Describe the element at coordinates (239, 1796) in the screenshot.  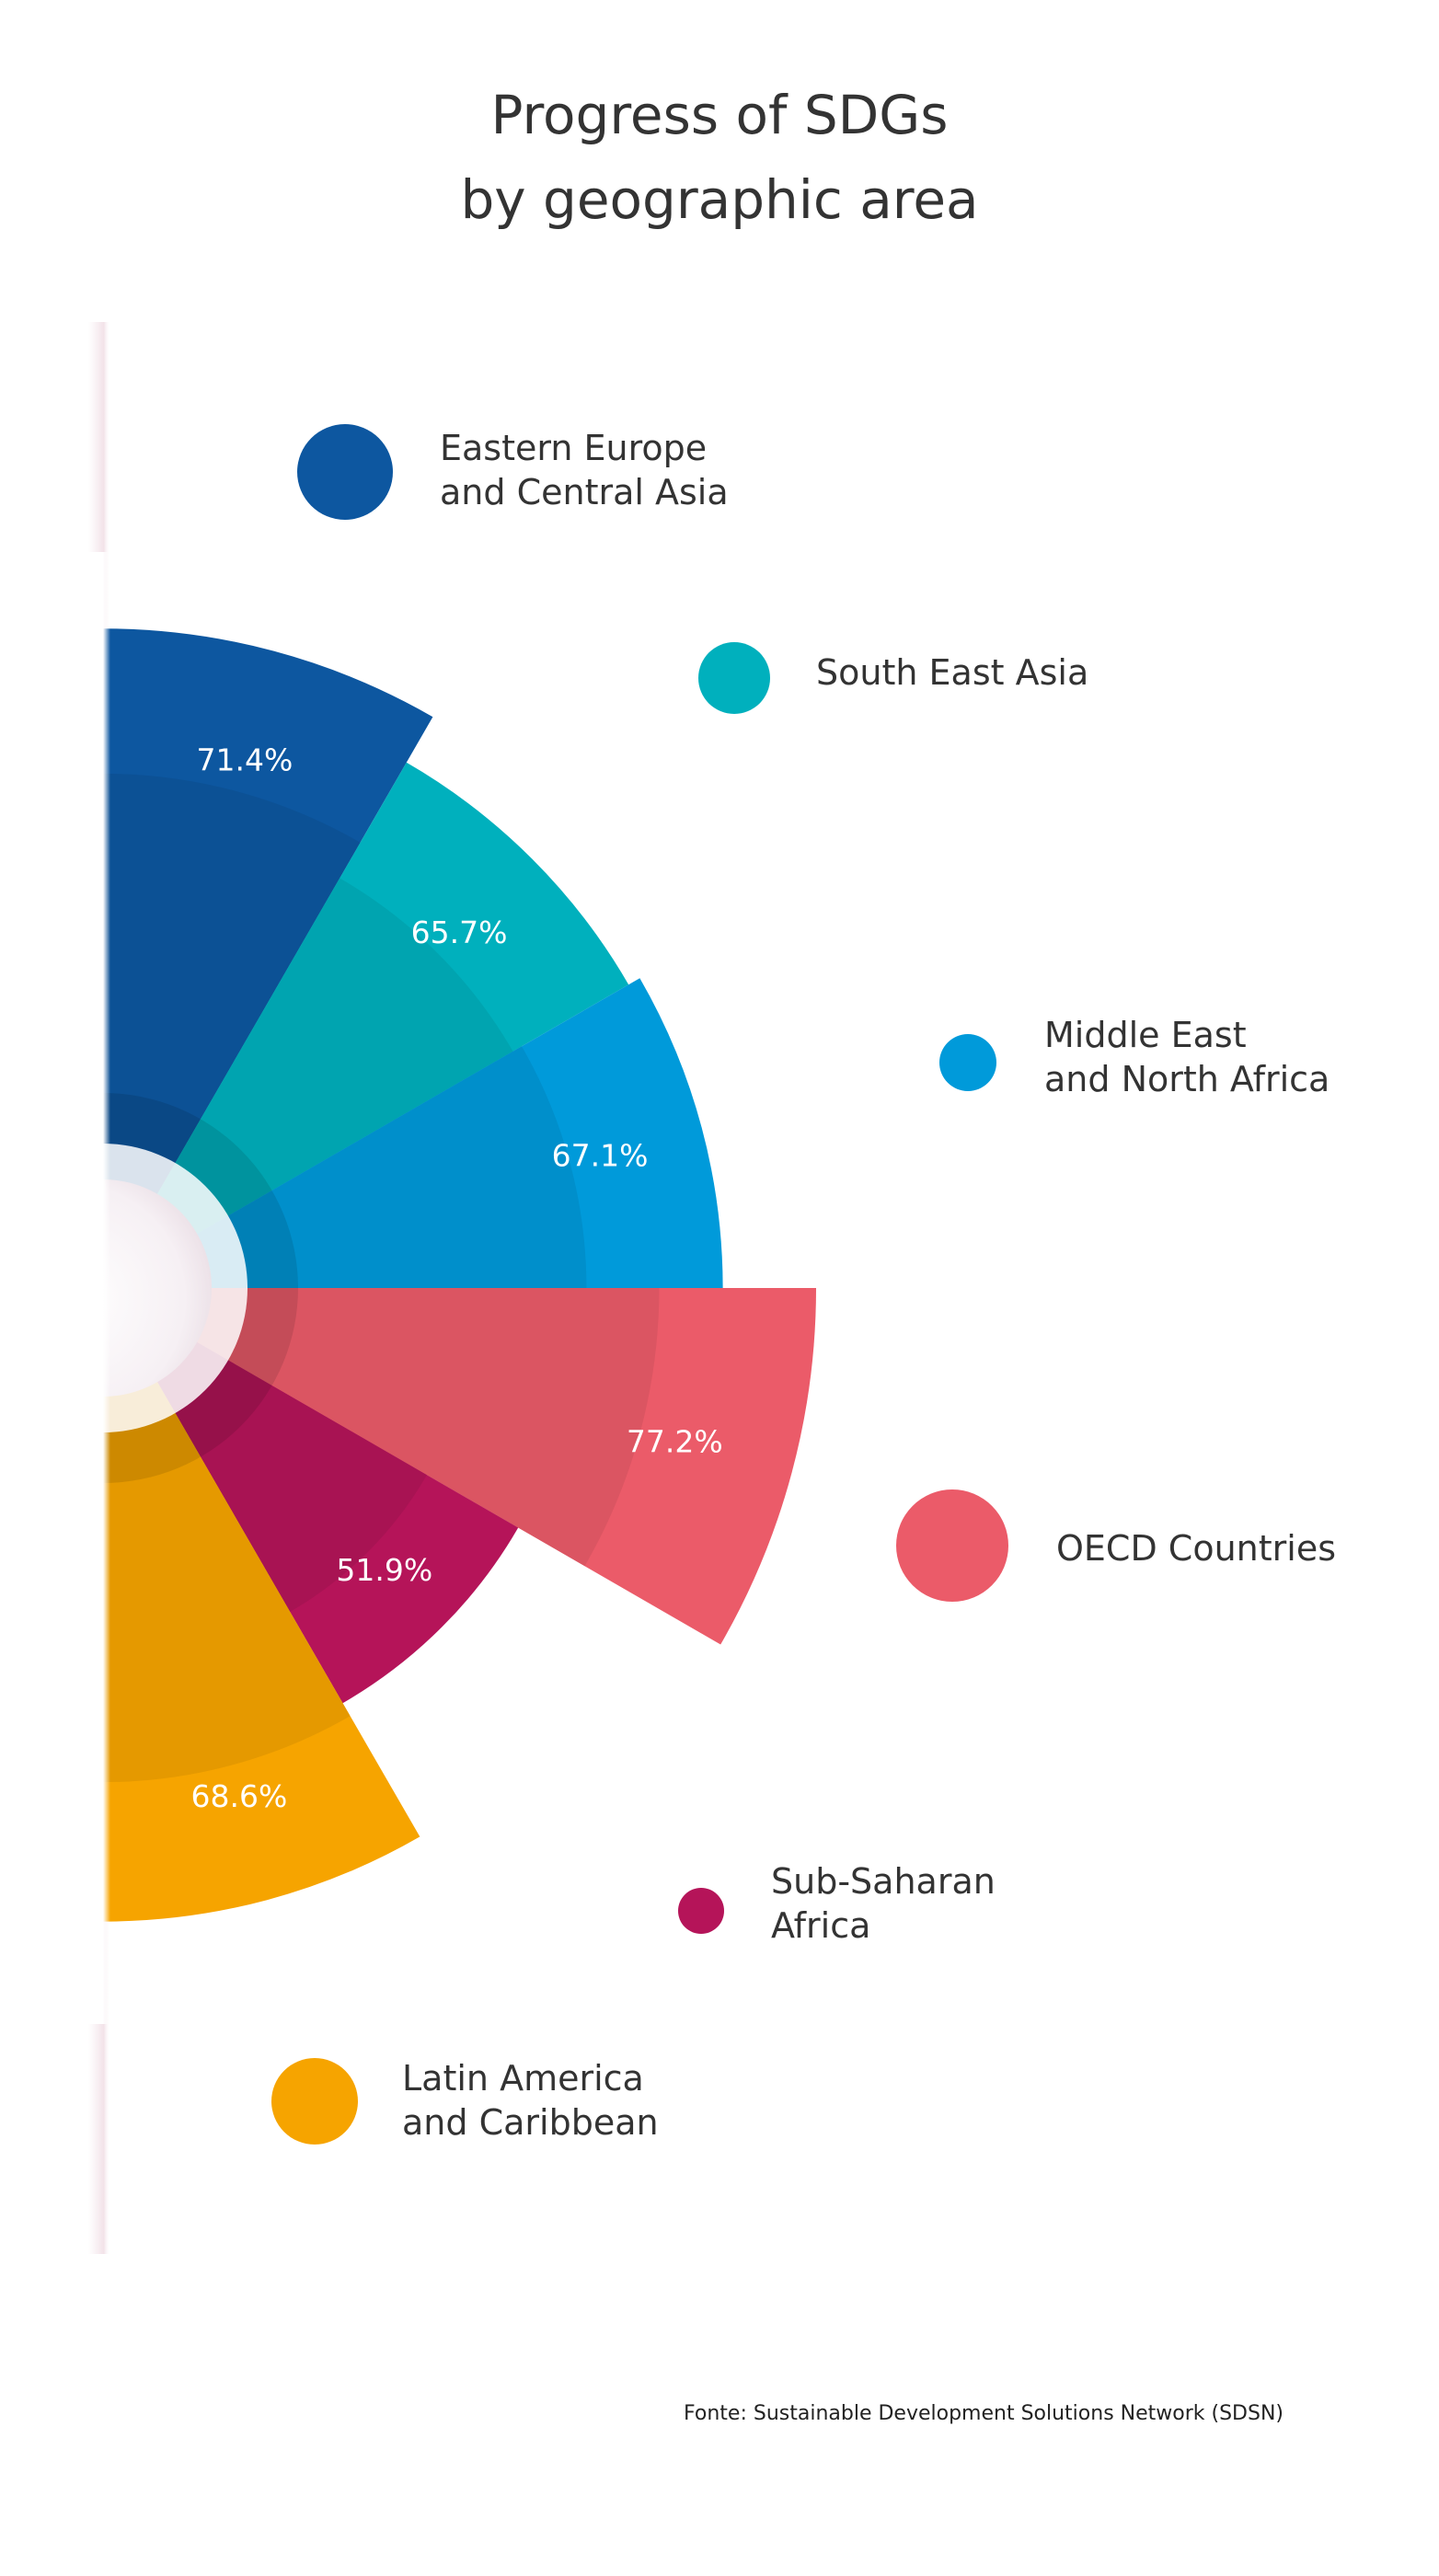
I see `value-label-6: 68.6%` at that location.